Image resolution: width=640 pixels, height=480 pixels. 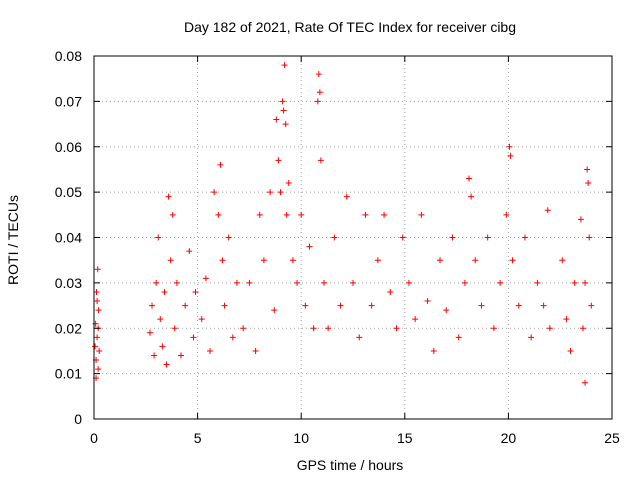 What do you see at coordinates (68, 192) in the screenshot?
I see `y-tick-label: 0.05` at bounding box center [68, 192].